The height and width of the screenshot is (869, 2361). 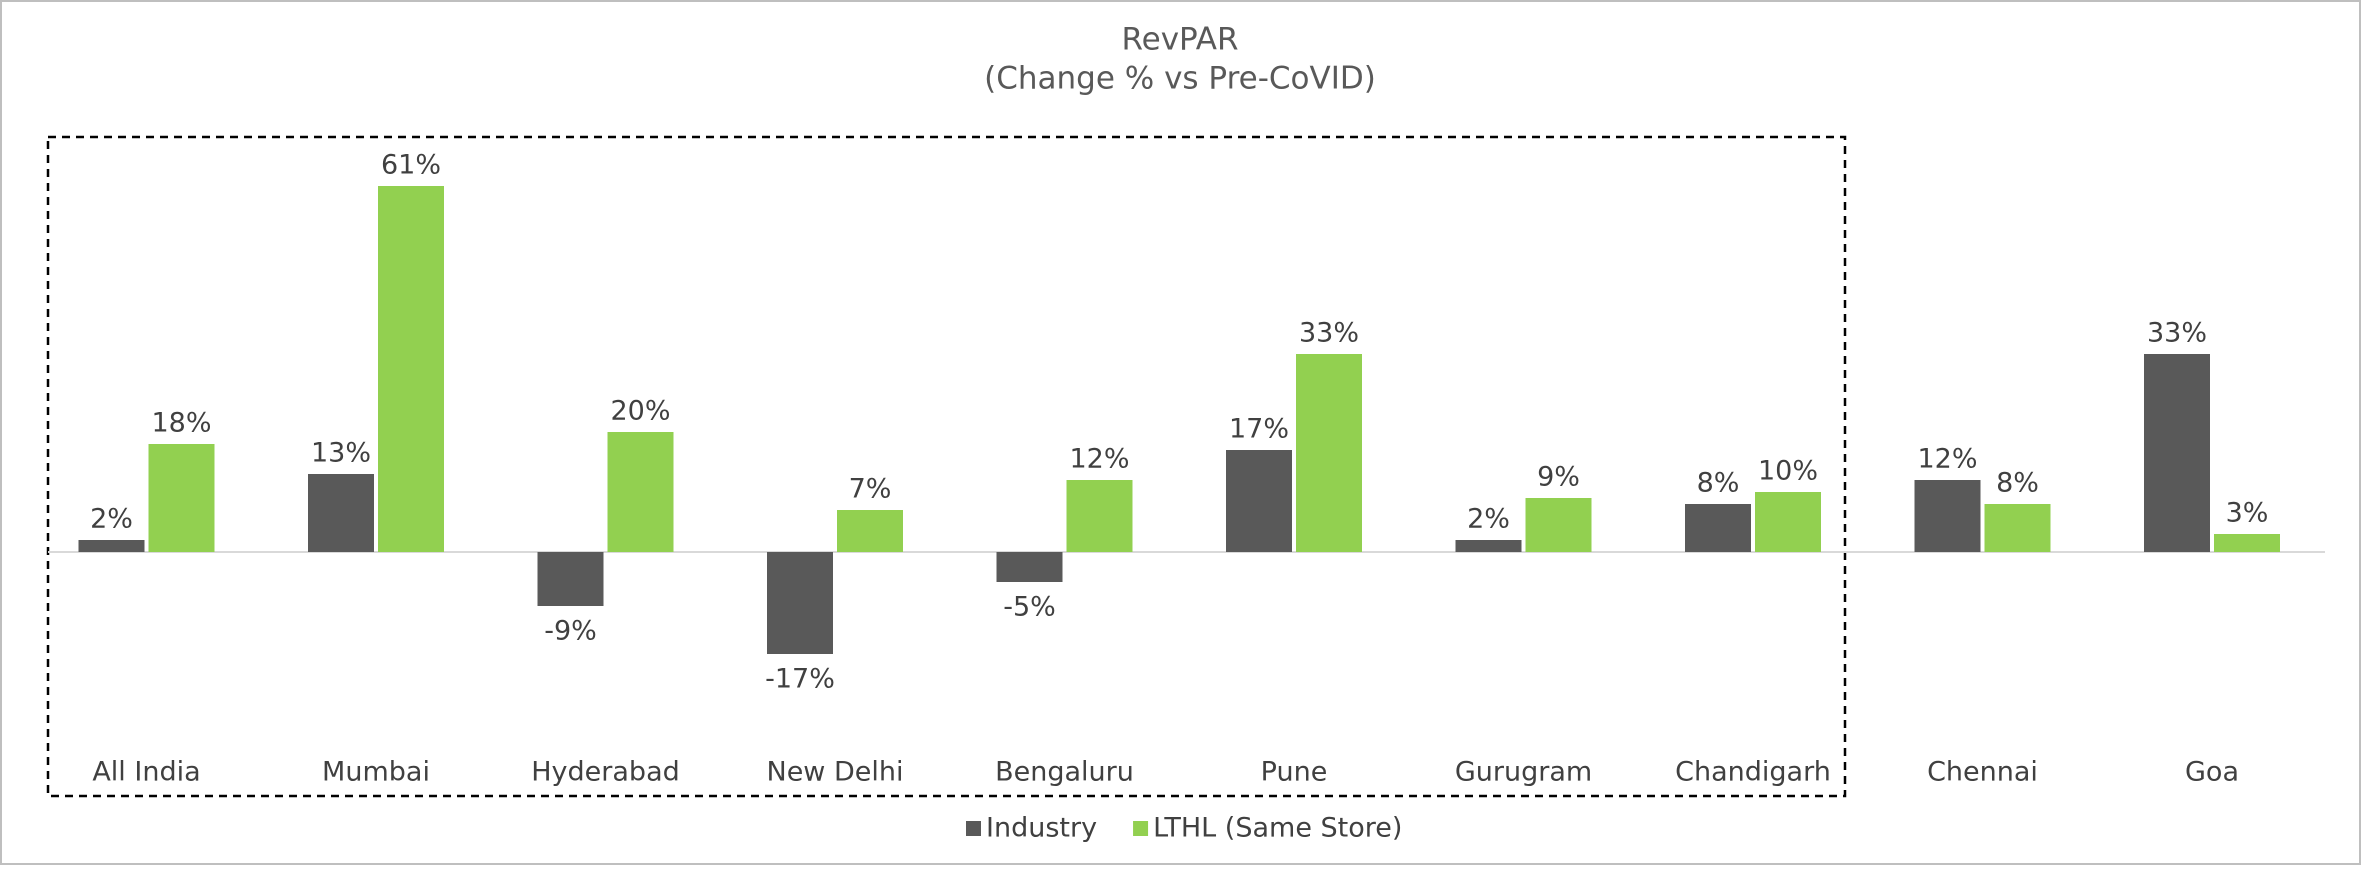 What do you see at coordinates (1788, 471) in the screenshot?
I see `data-label: 10%` at bounding box center [1788, 471].